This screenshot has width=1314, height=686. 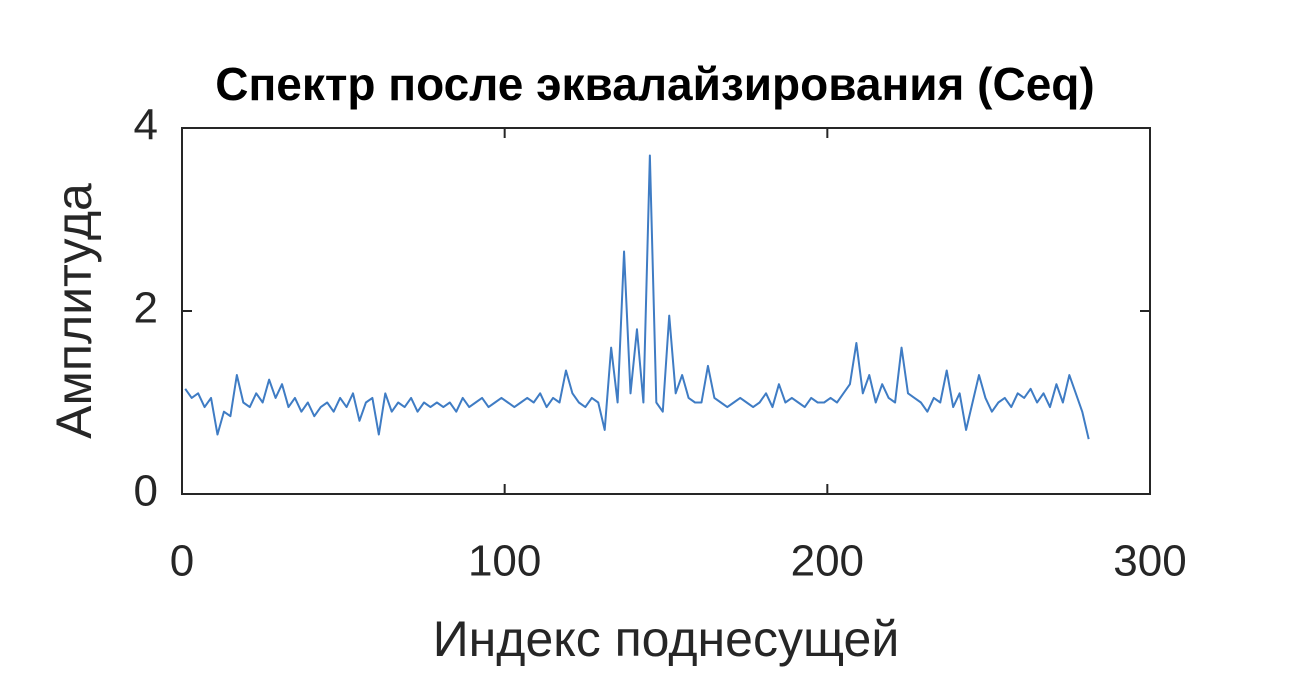 What do you see at coordinates (146, 308) in the screenshot?
I see `y-tick-label: 2` at bounding box center [146, 308].